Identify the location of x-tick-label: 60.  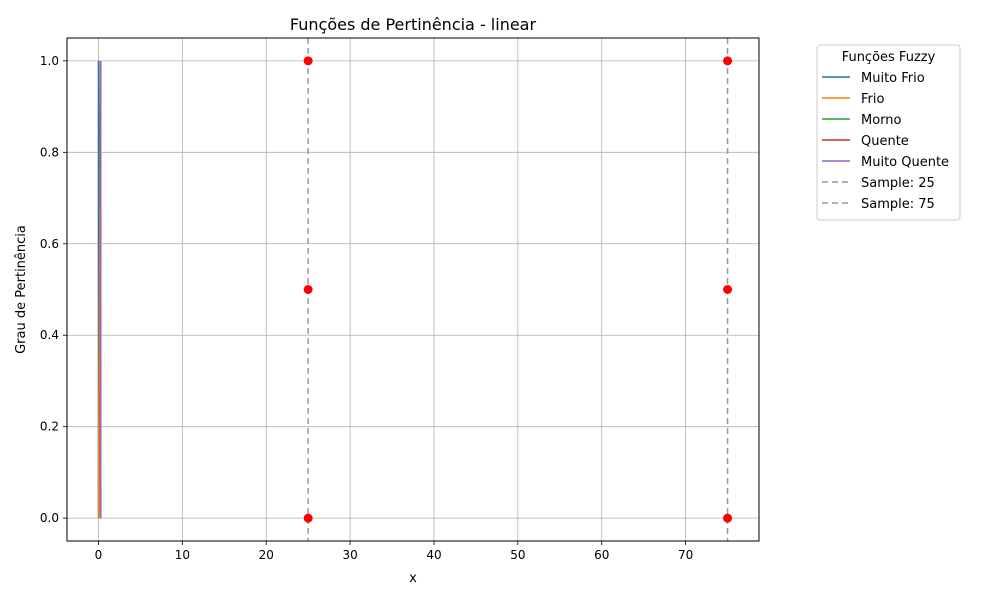
(601, 555).